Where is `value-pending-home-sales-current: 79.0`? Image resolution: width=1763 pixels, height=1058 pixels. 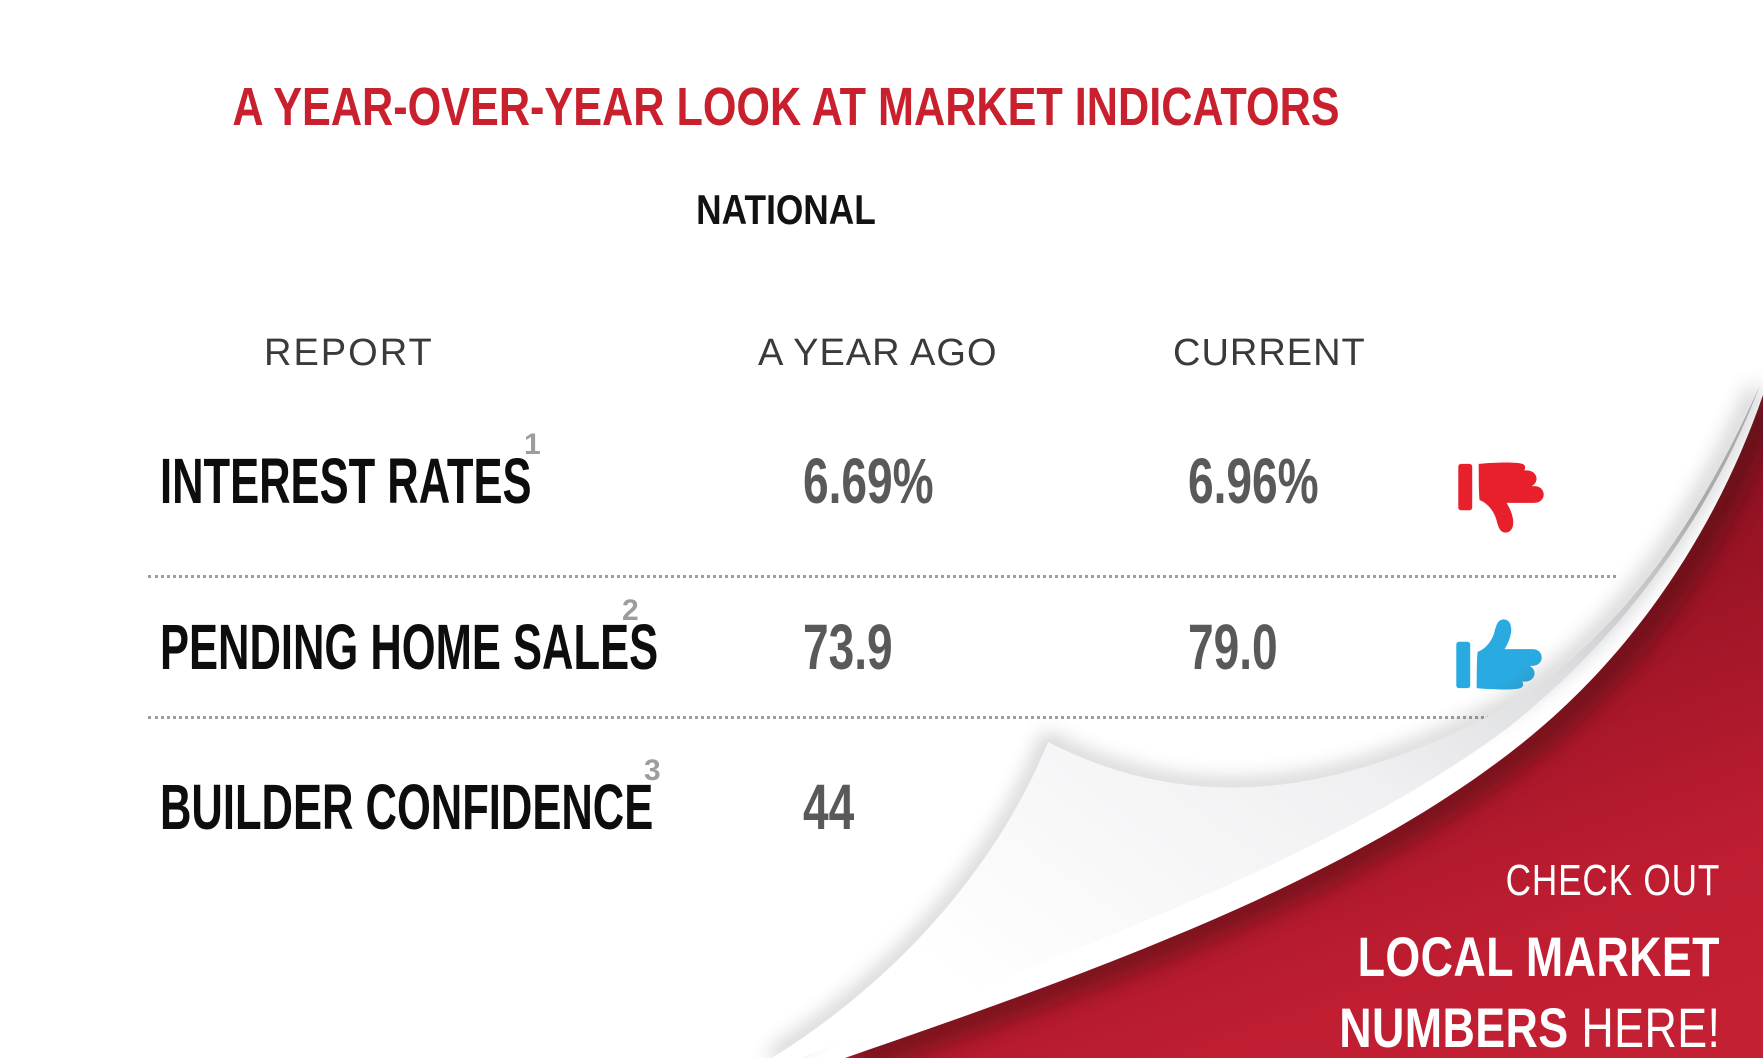
value-pending-home-sales-current: 79.0 is located at coordinates (1233, 647).